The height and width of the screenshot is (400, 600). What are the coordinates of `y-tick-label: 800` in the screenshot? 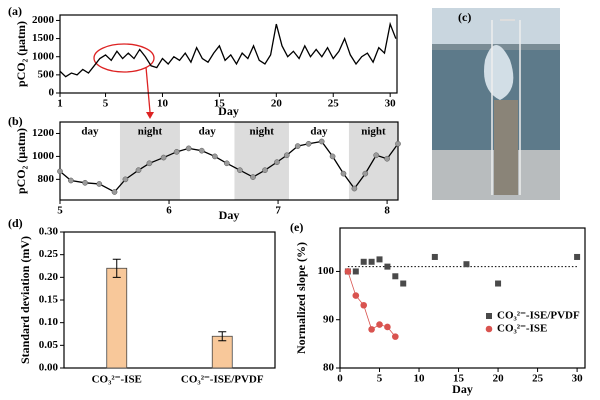 It's located at (46, 179).